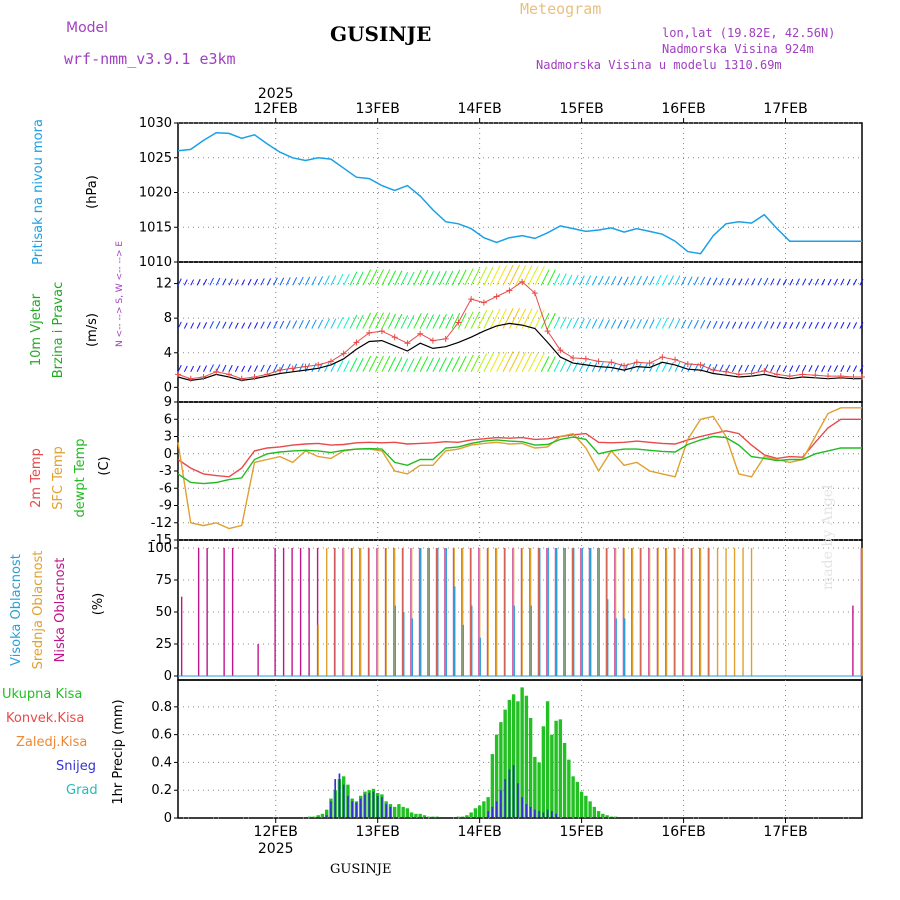 The height and width of the screenshot is (900, 900). What do you see at coordinates (58, 478) in the screenshot?
I see `ylabel-sfctemp: SFC Temp` at bounding box center [58, 478].